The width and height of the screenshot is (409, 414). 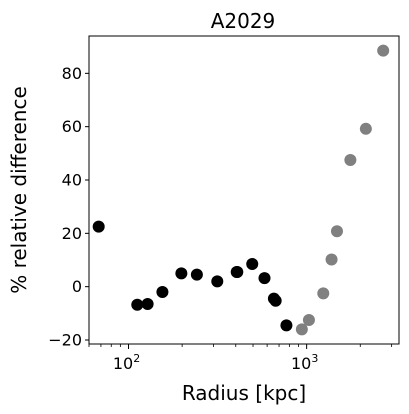 I want to click on y-tick-label: 60, so click(x=72, y=126).